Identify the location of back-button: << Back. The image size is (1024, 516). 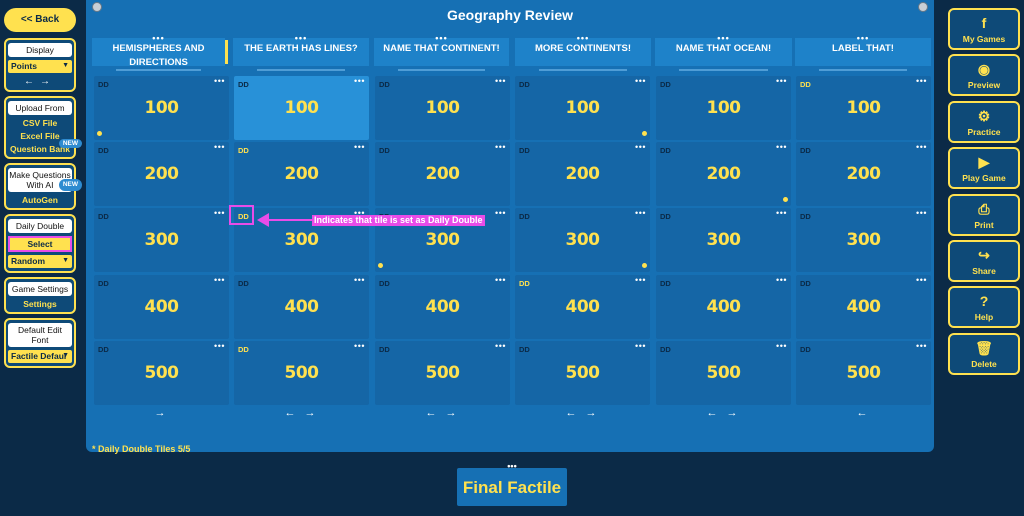
(40, 20).